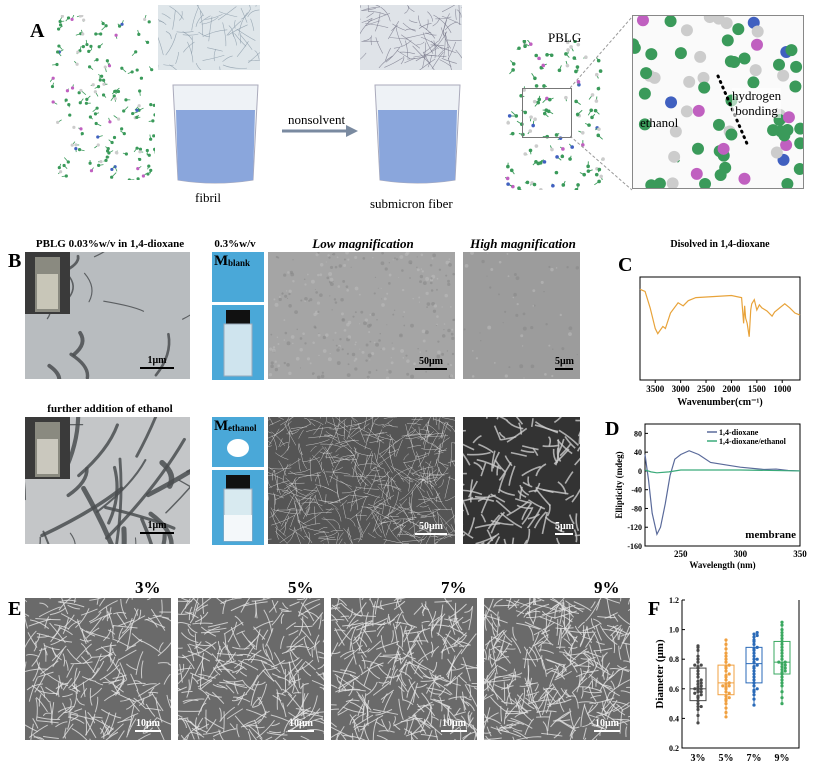 The width and height of the screenshot is (819, 768). Describe the element at coordinates (612, 429) in the screenshot. I see `panel-d-label: D` at that location.